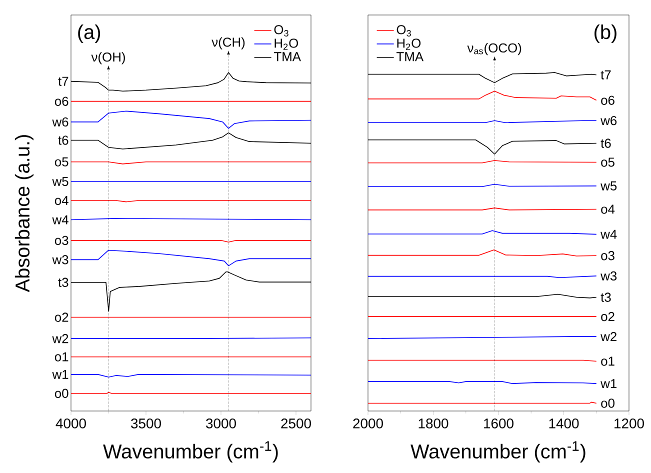 The width and height of the screenshot is (651, 473). What do you see at coordinates (296, 423) in the screenshot?
I see `x-tick-label: 2500` at bounding box center [296, 423].